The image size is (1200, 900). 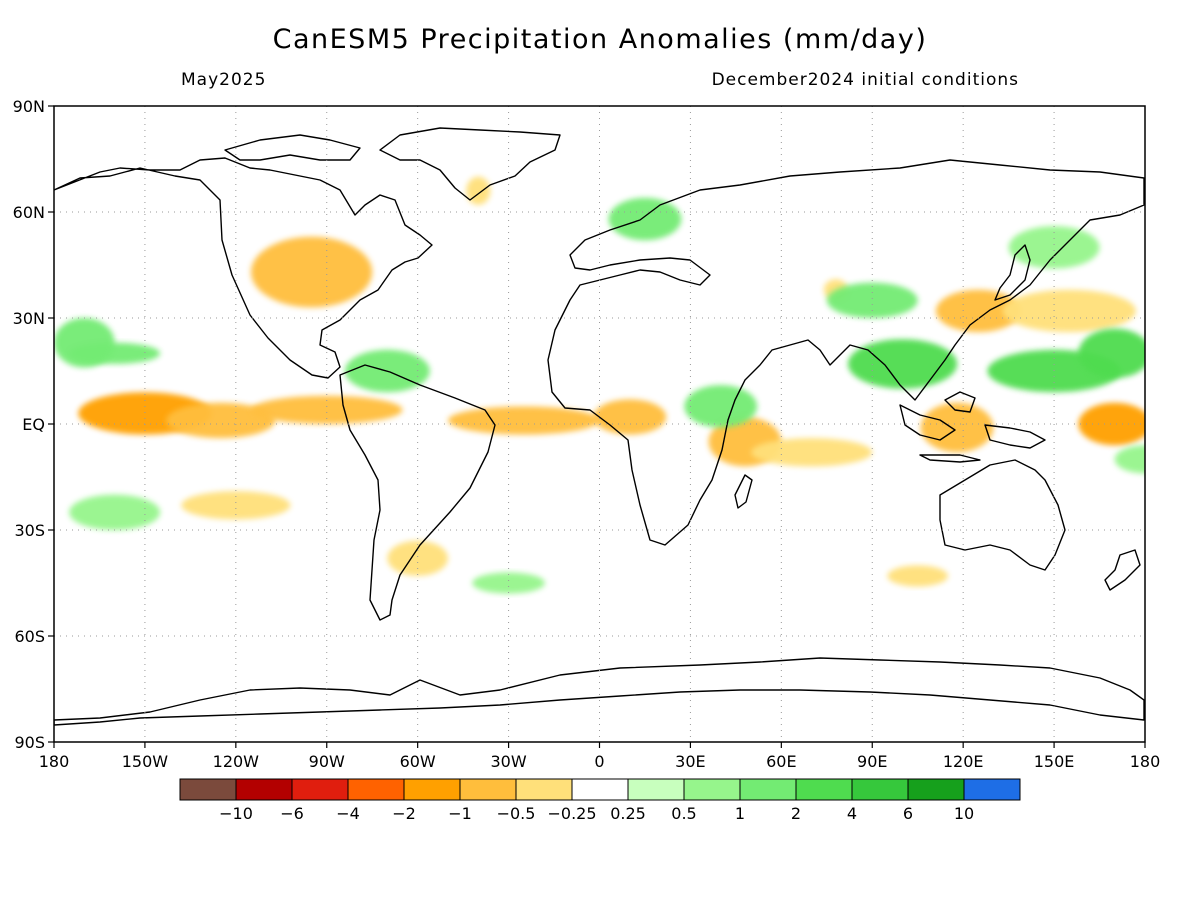 What do you see at coordinates (1122, 570) in the screenshot?
I see `coastline-new-zealand` at bounding box center [1122, 570].